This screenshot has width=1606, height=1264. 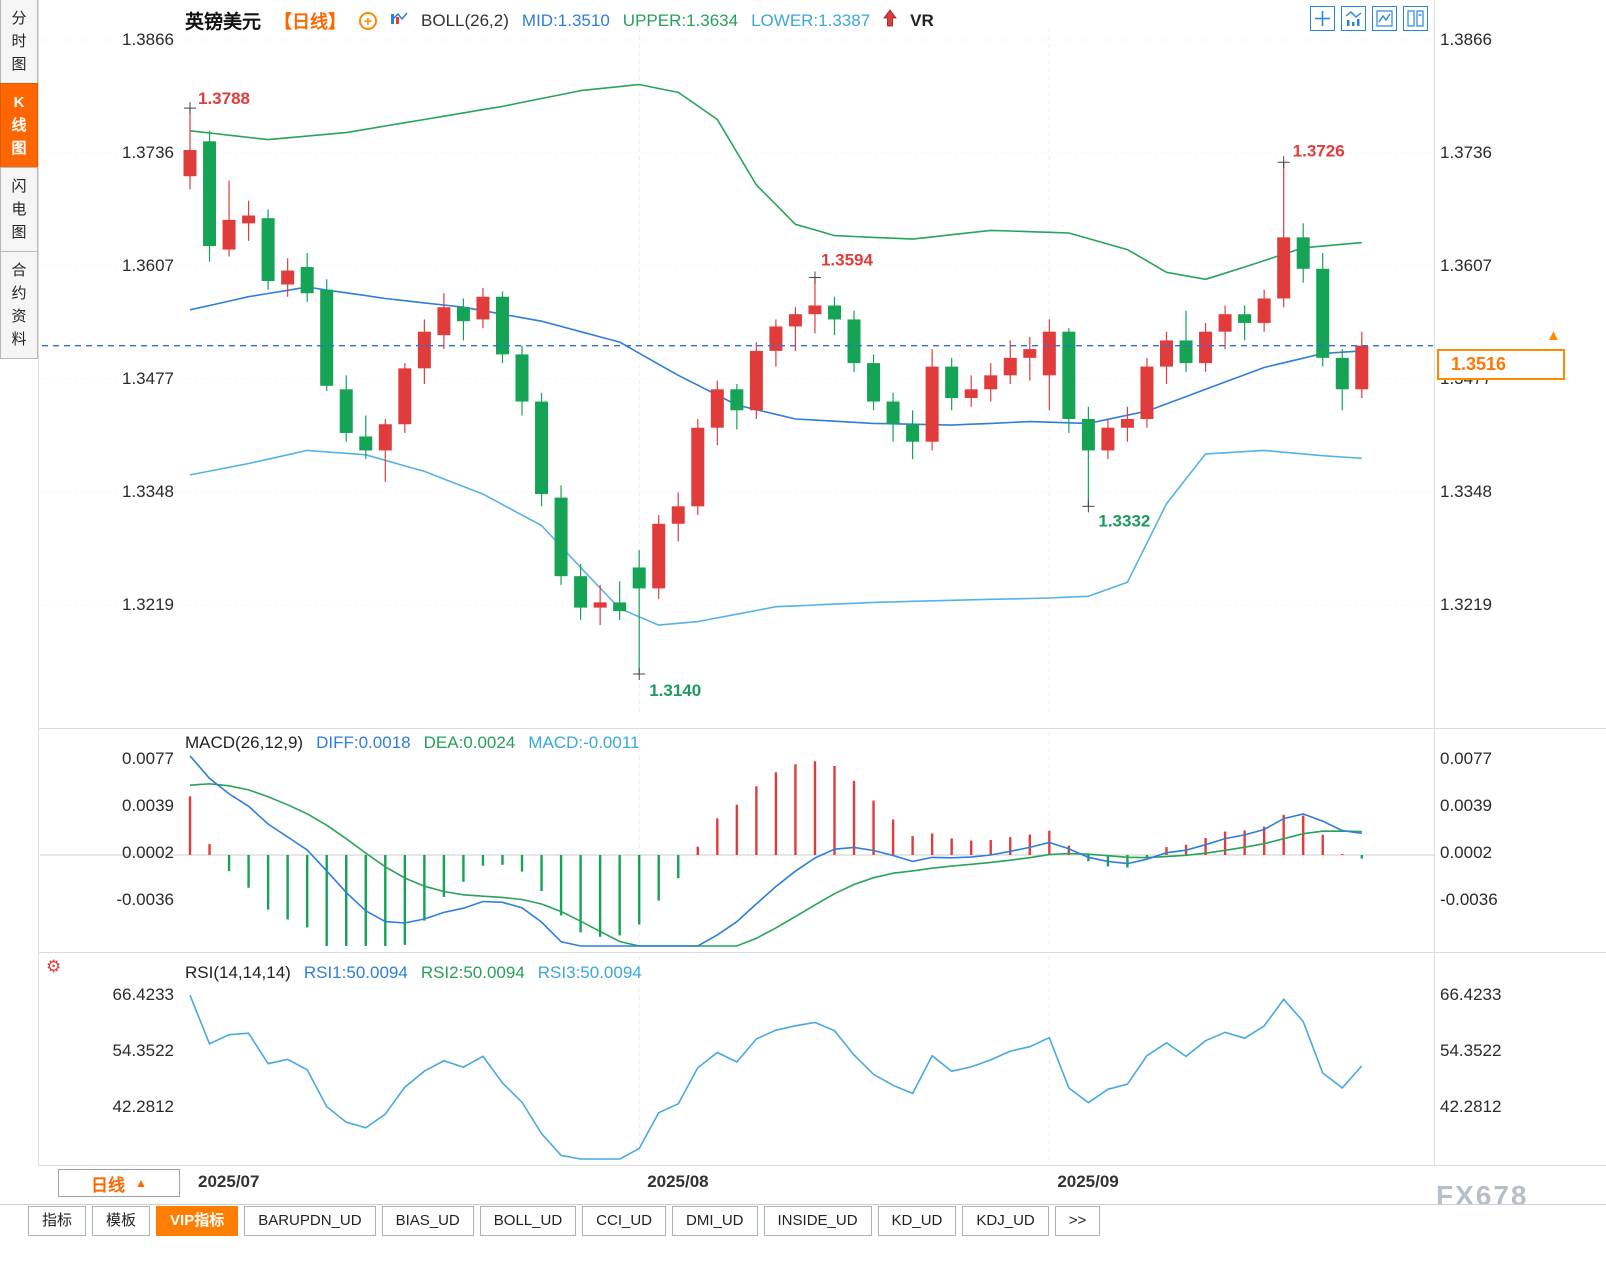 What do you see at coordinates (19, 125) in the screenshot?
I see `sidebar-tab-char: 线` at bounding box center [19, 125].